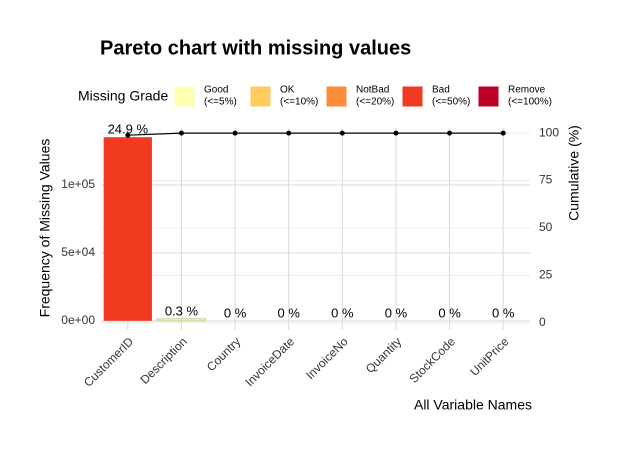 The height and width of the screenshot is (455, 620). Describe the element at coordinates (220, 102) in the screenshot. I see `legend-label: (<=5%)` at that location.